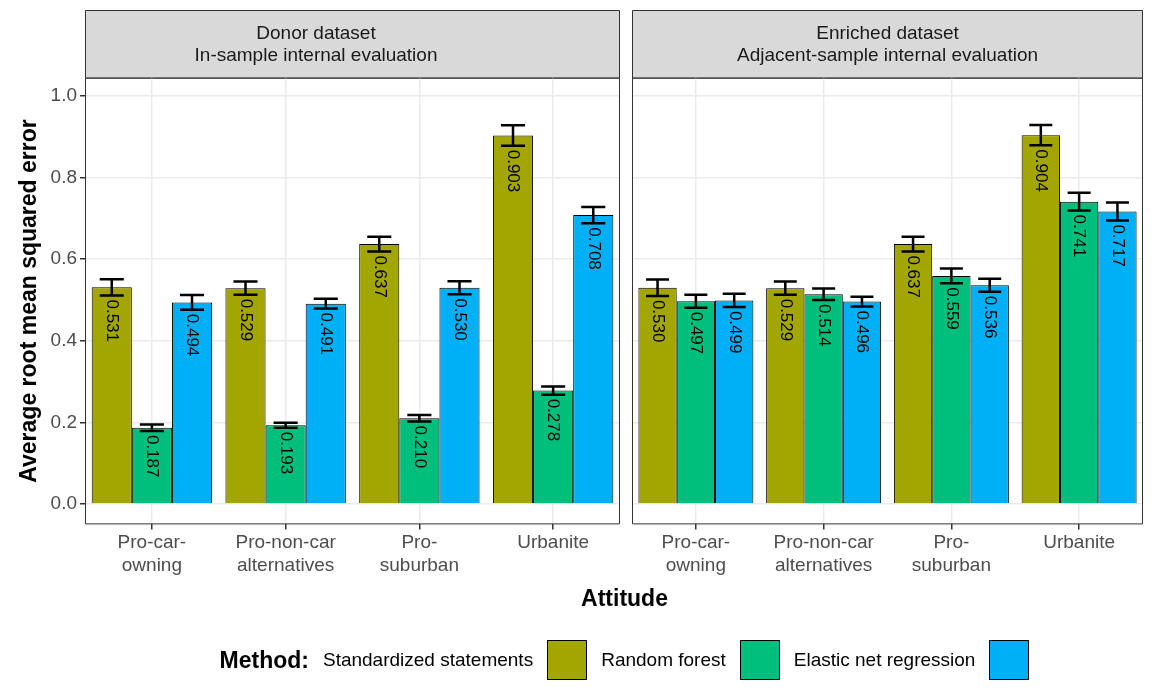  What do you see at coordinates (594, 248) in the screenshot?
I see `data-label: 0.708` at bounding box center [594, 248].